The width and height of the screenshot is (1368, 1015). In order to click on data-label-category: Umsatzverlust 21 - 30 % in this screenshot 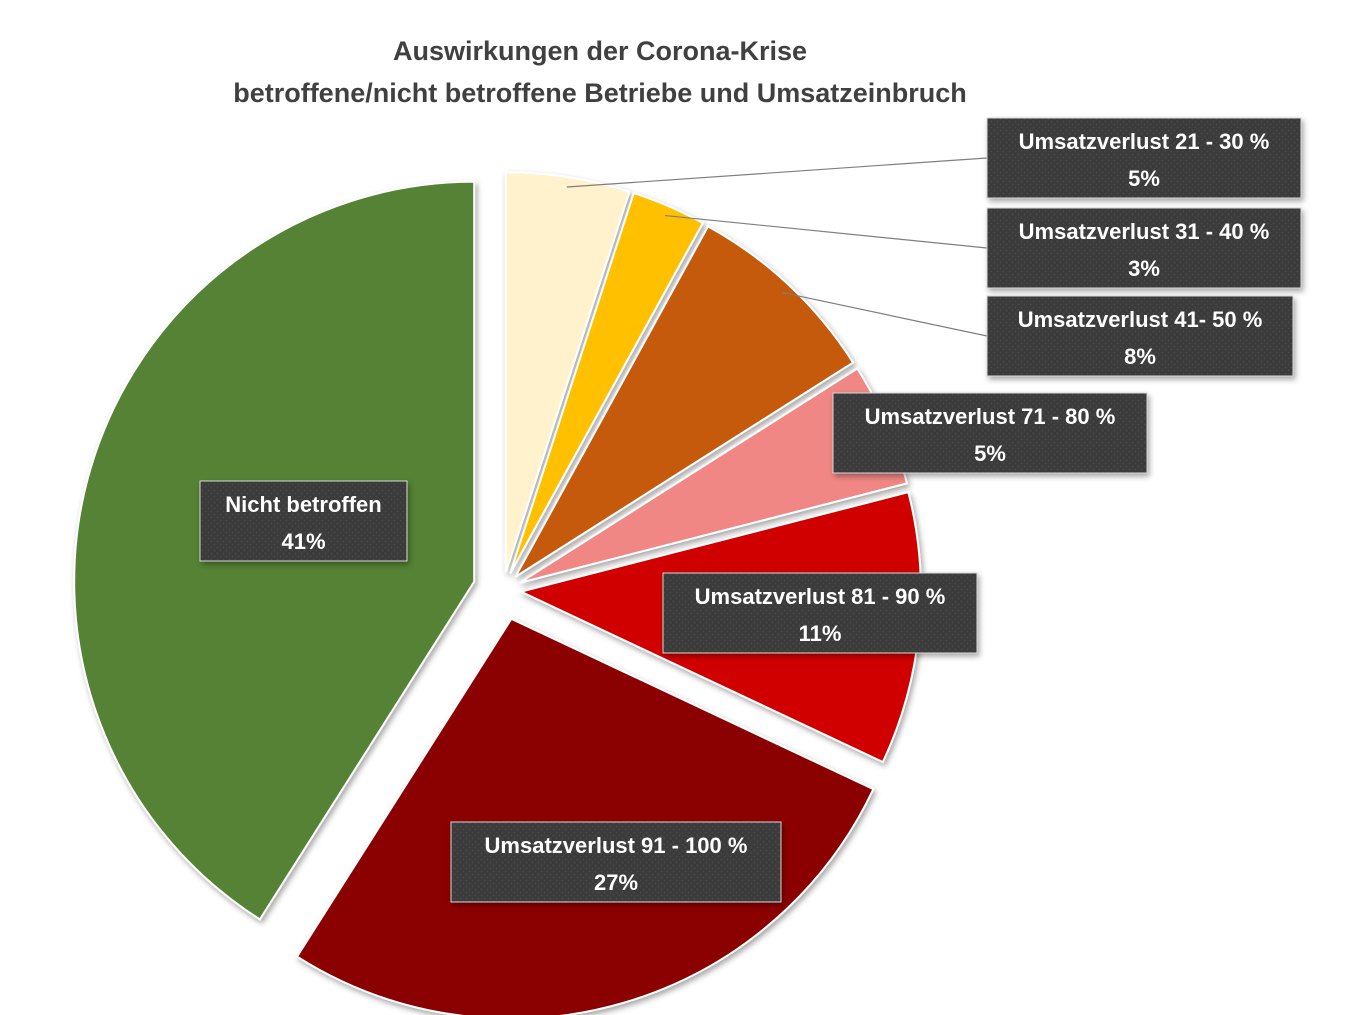, I will do `click(1144, 141)`.